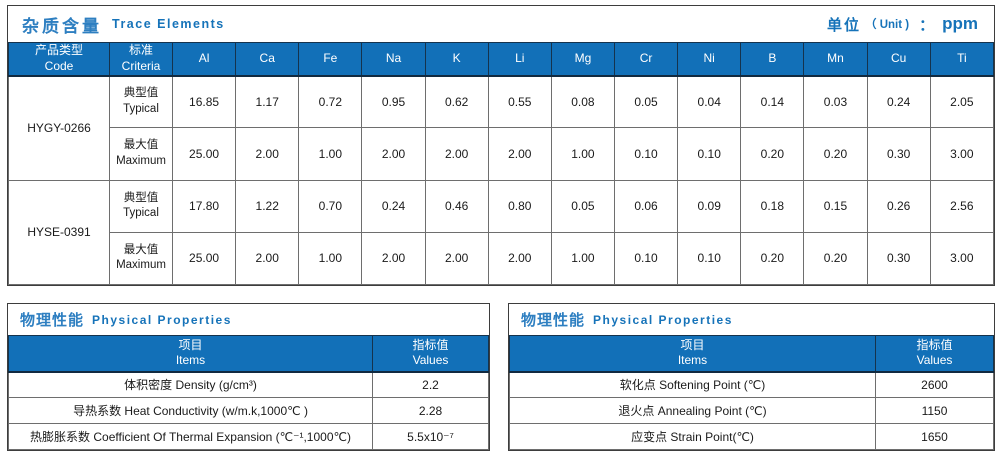  Describe the element at coordinates (456, 101) in the screenshot. I see `value-cell: 0.62` at that location.